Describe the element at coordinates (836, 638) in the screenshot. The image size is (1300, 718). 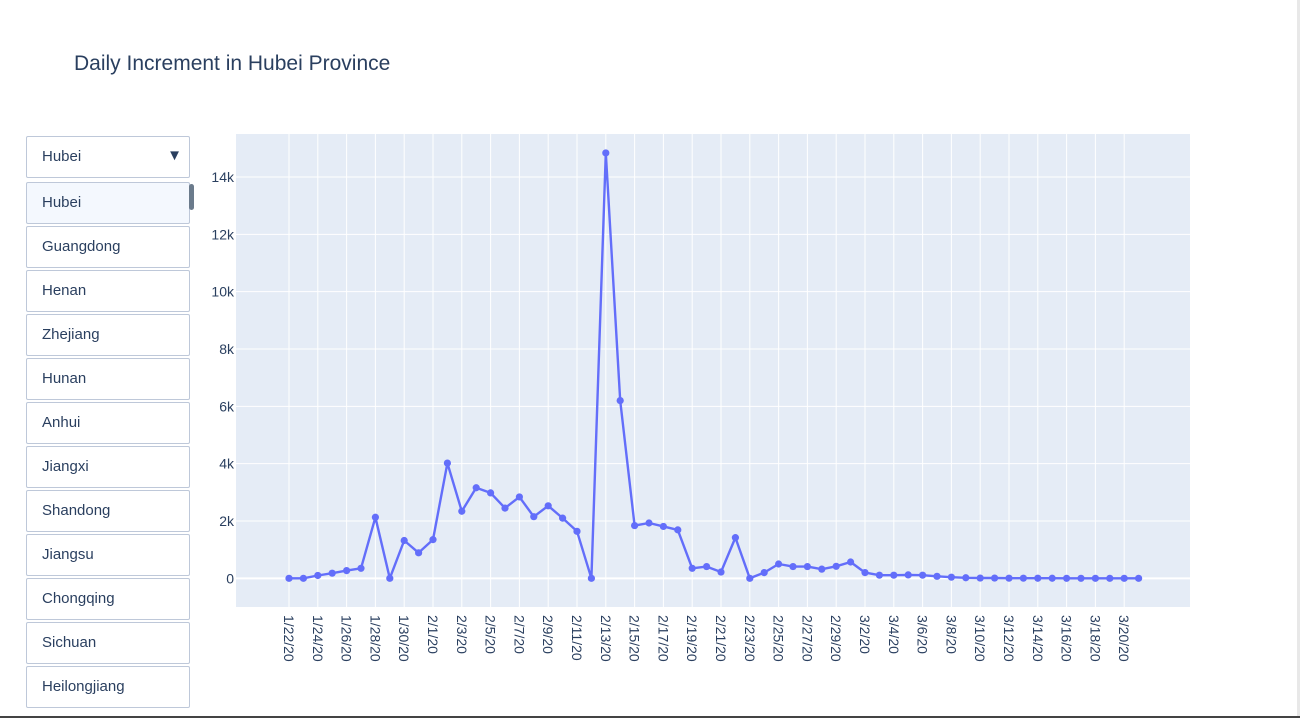
I see `x-tick-label: 2/29/20` at that location.